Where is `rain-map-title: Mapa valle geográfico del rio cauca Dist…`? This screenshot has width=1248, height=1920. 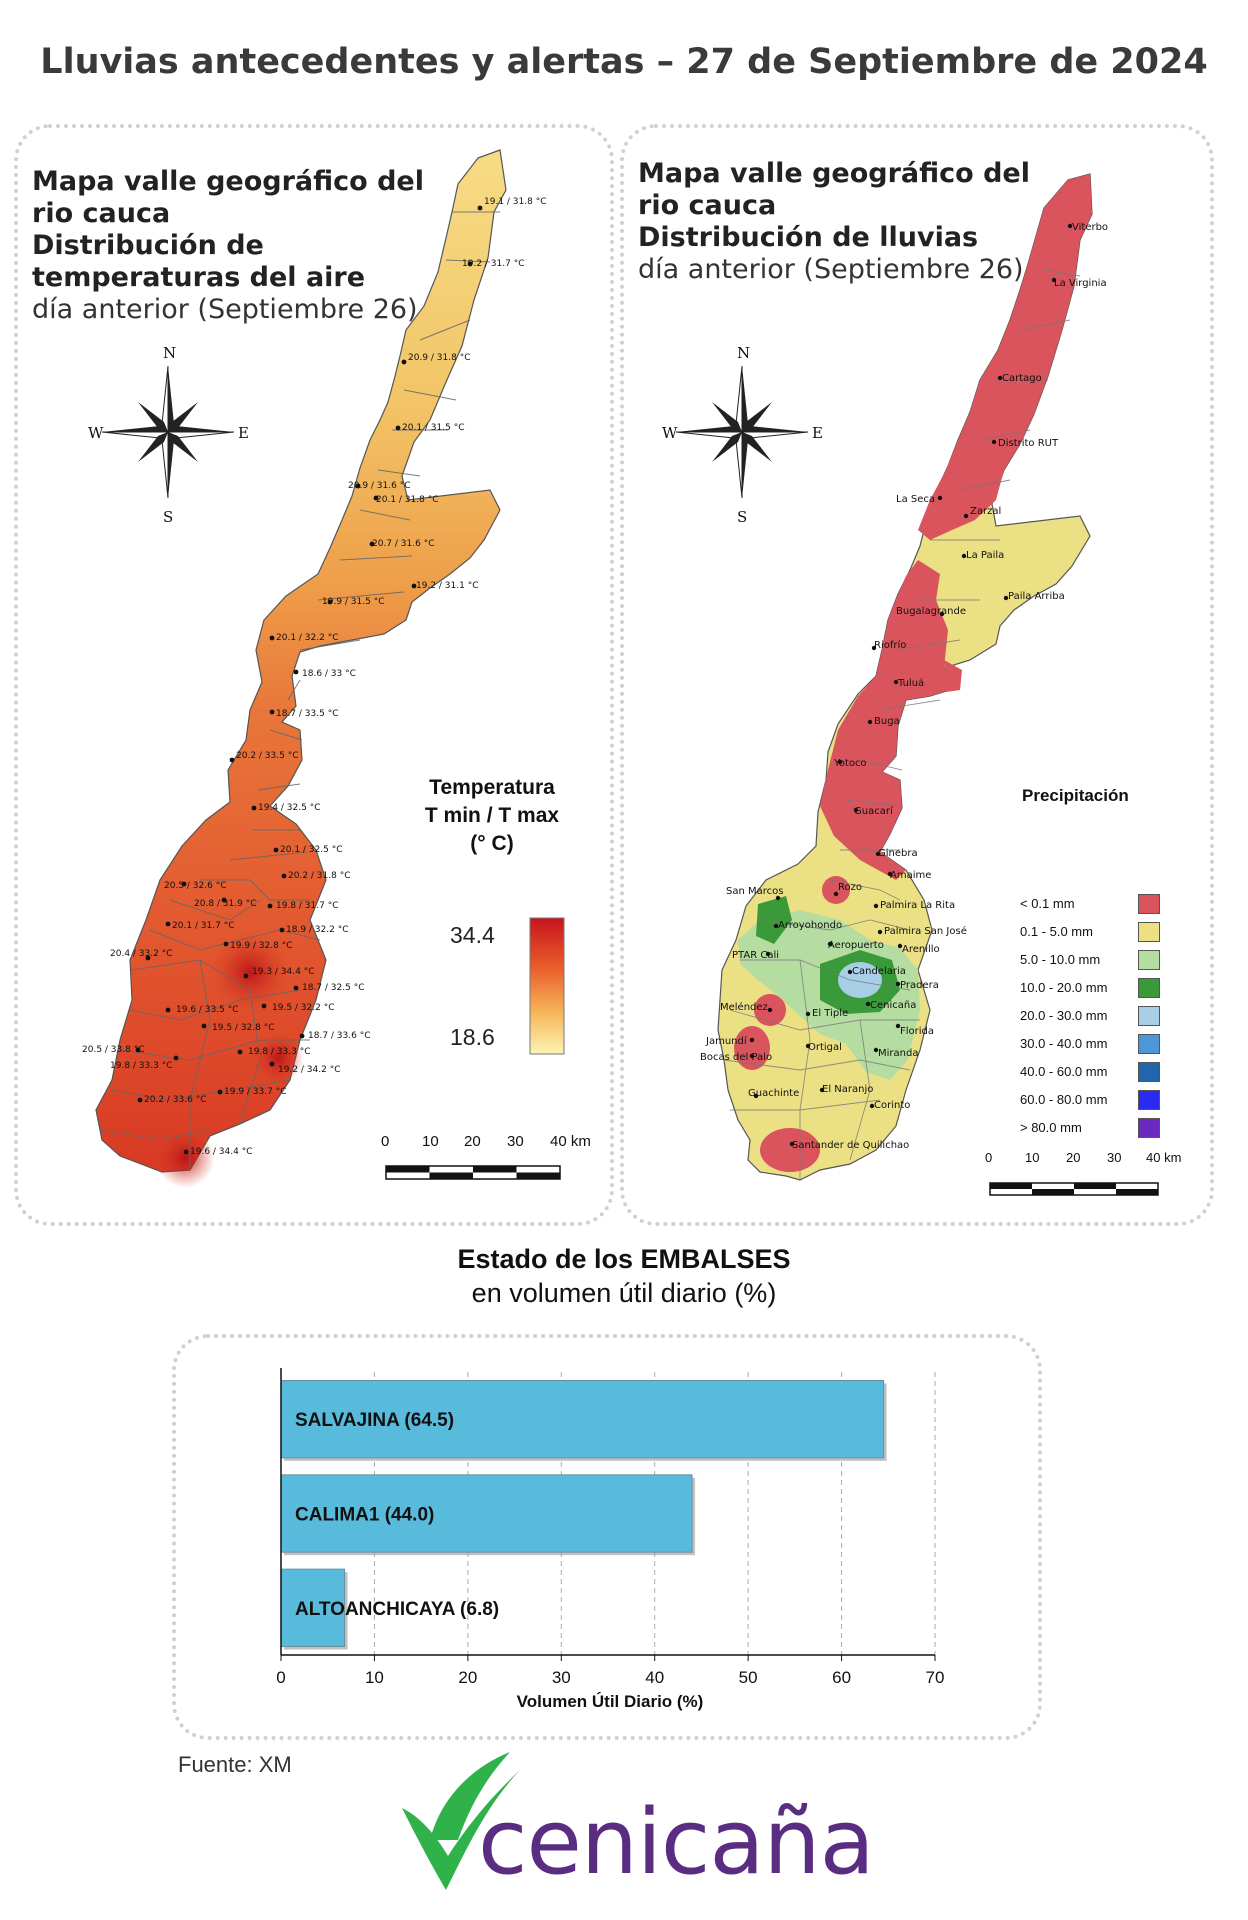
rain-map-title: Mapa valle geográfico del rio cauca Dist… is located at coordinates (834, 221).